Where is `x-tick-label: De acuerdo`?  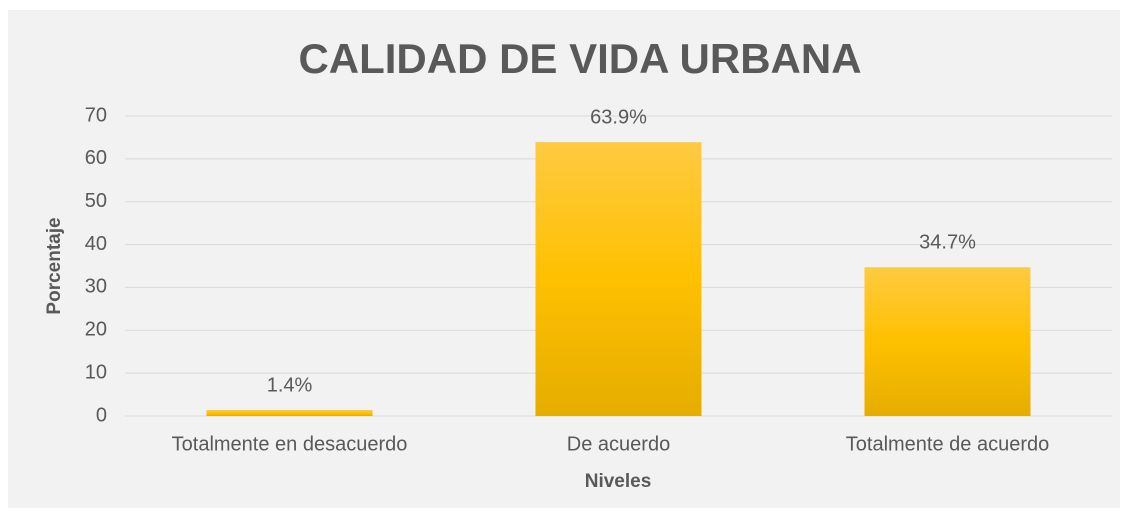 x-tick-label: De acuerdo is located at coordinates (618, 444).